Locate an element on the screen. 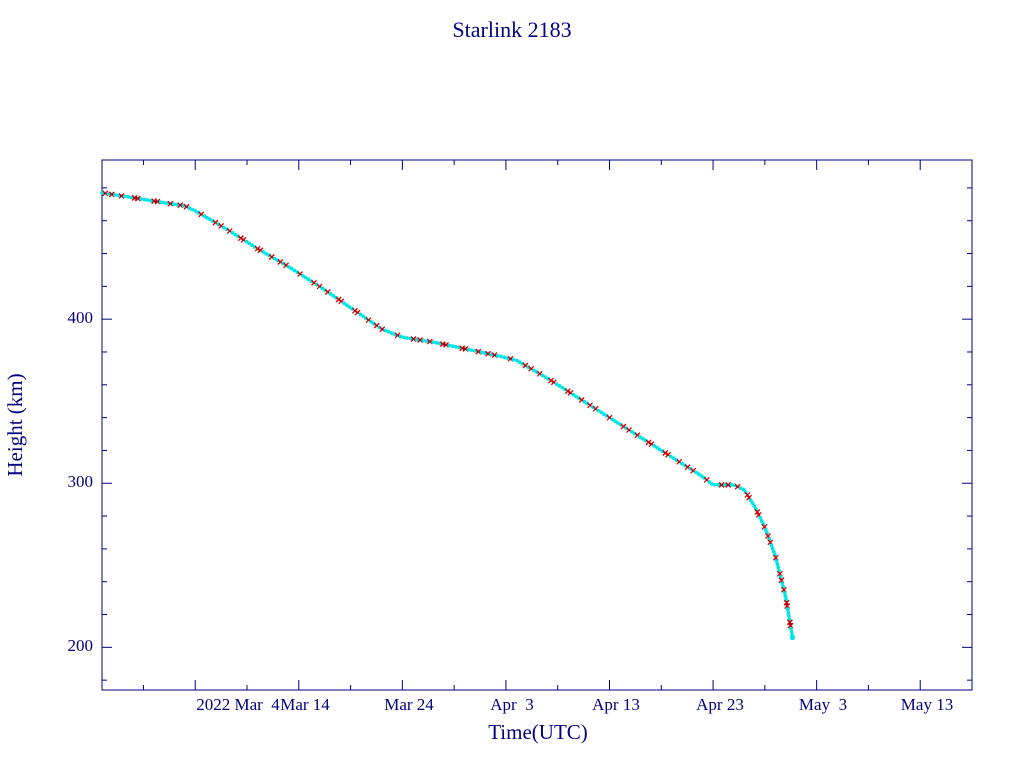 The width and height of the screenshot is (1024, 768). chart-title: Starlink 2183 is located at coordinates (511, 29).